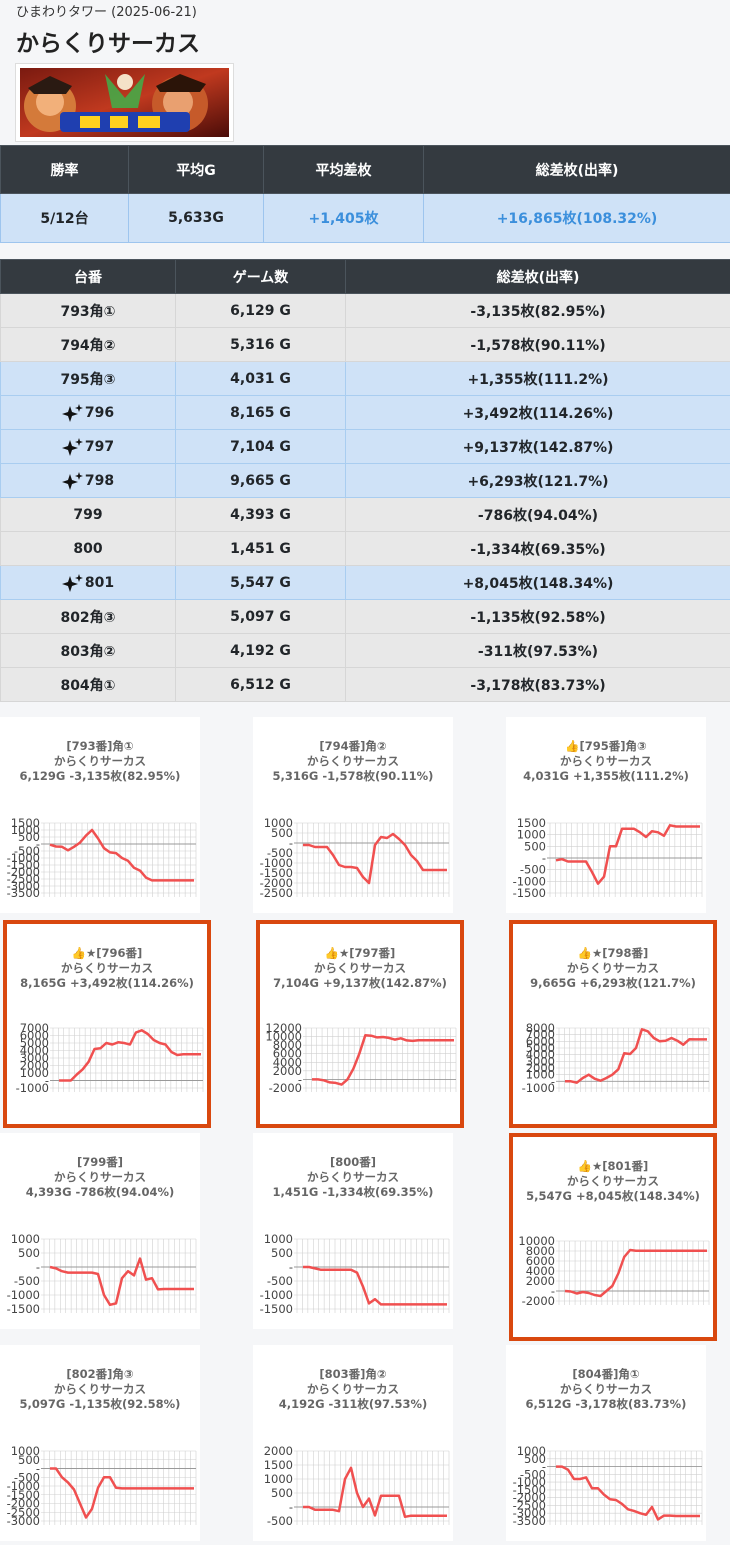 This screenshot has height=1545, width=730. I want to click on machine-number-cell: 800, so click(88, 548).